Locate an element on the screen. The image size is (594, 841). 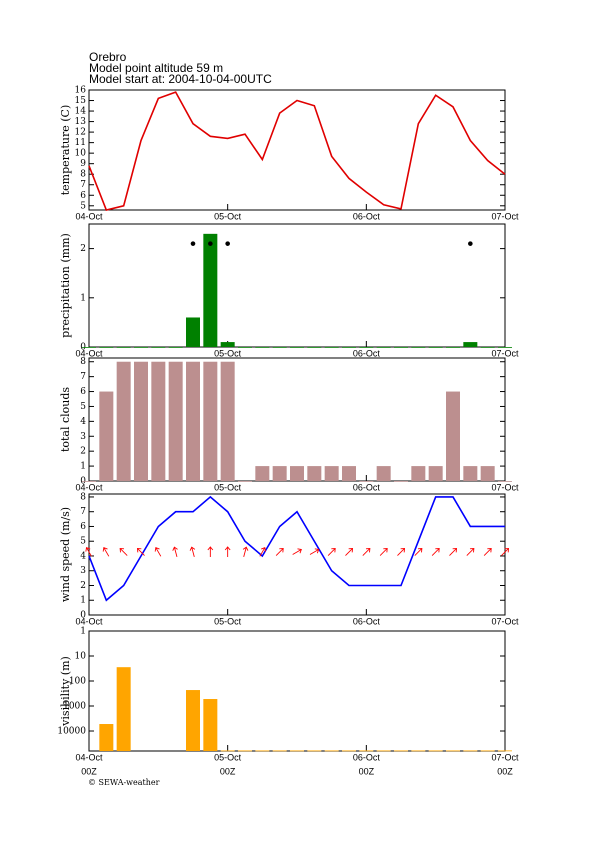
y-tick-label: 2 is located at coordinates (83, 452).